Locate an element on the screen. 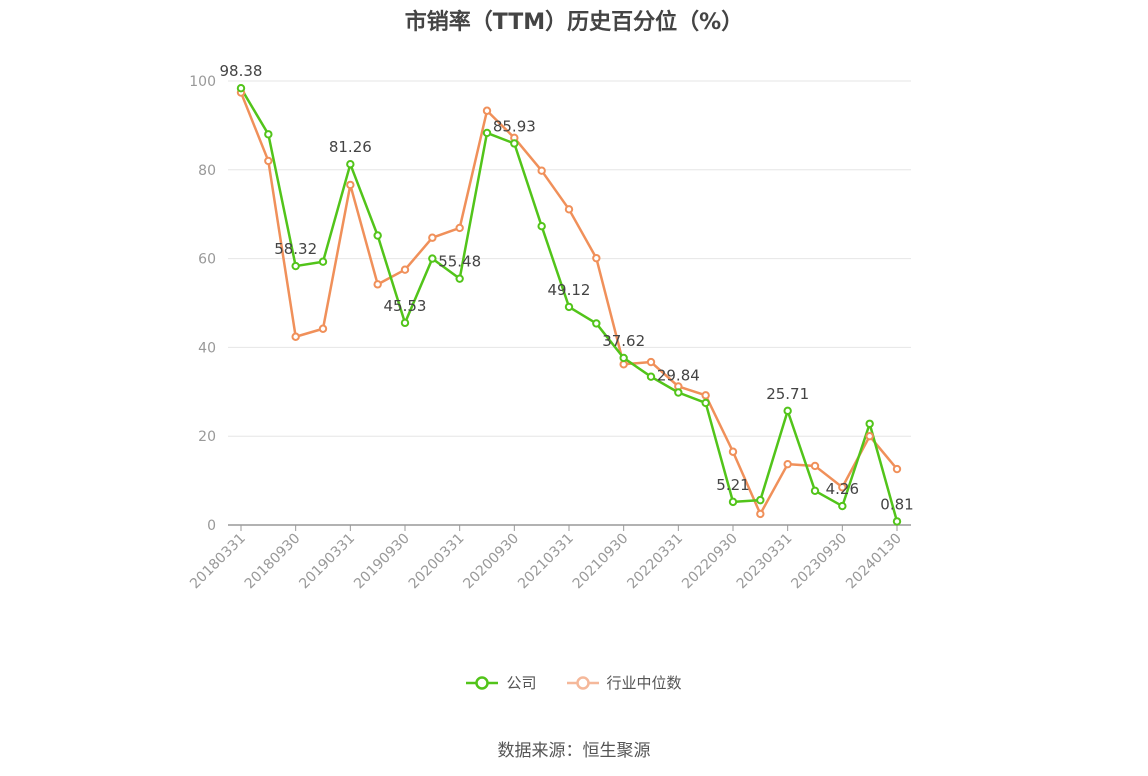 The image size is (1148, 776). x-tick-label: 20230930 is located at coordinates (819, 562).